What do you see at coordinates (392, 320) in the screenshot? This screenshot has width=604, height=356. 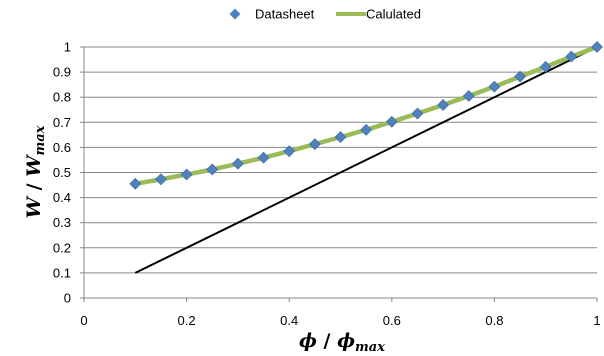 I see `x-tick-label: 0.6` at bounding box center [392, 320].